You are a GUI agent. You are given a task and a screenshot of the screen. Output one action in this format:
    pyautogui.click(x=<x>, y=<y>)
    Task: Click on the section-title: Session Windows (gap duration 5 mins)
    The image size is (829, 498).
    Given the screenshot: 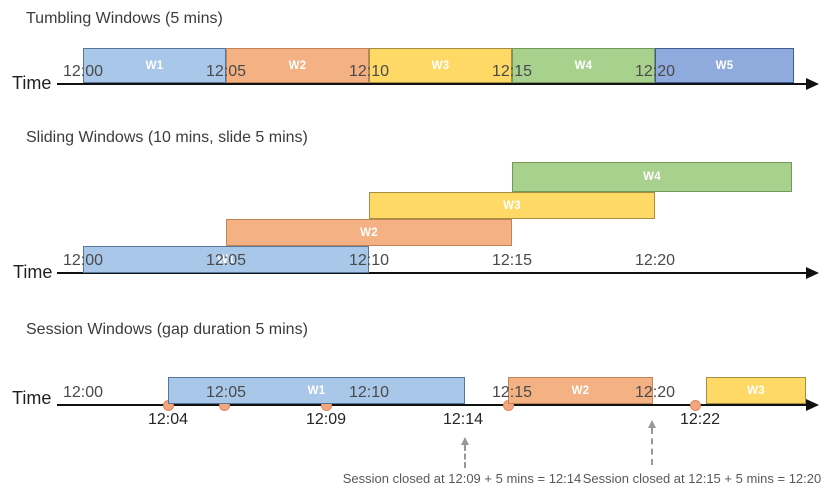 What is the action you would take?
    pyautogui.click(x=167, y=329)
    